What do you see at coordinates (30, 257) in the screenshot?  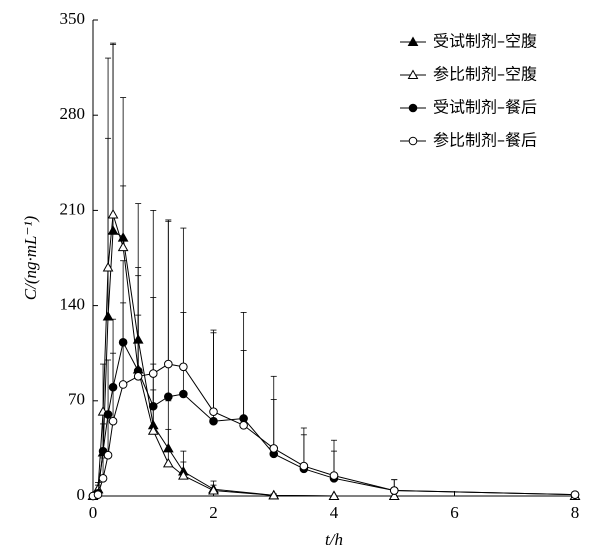 I see `y-axis-label: C/(ng·mL⁻¹)` at bounding box center [30, 257].